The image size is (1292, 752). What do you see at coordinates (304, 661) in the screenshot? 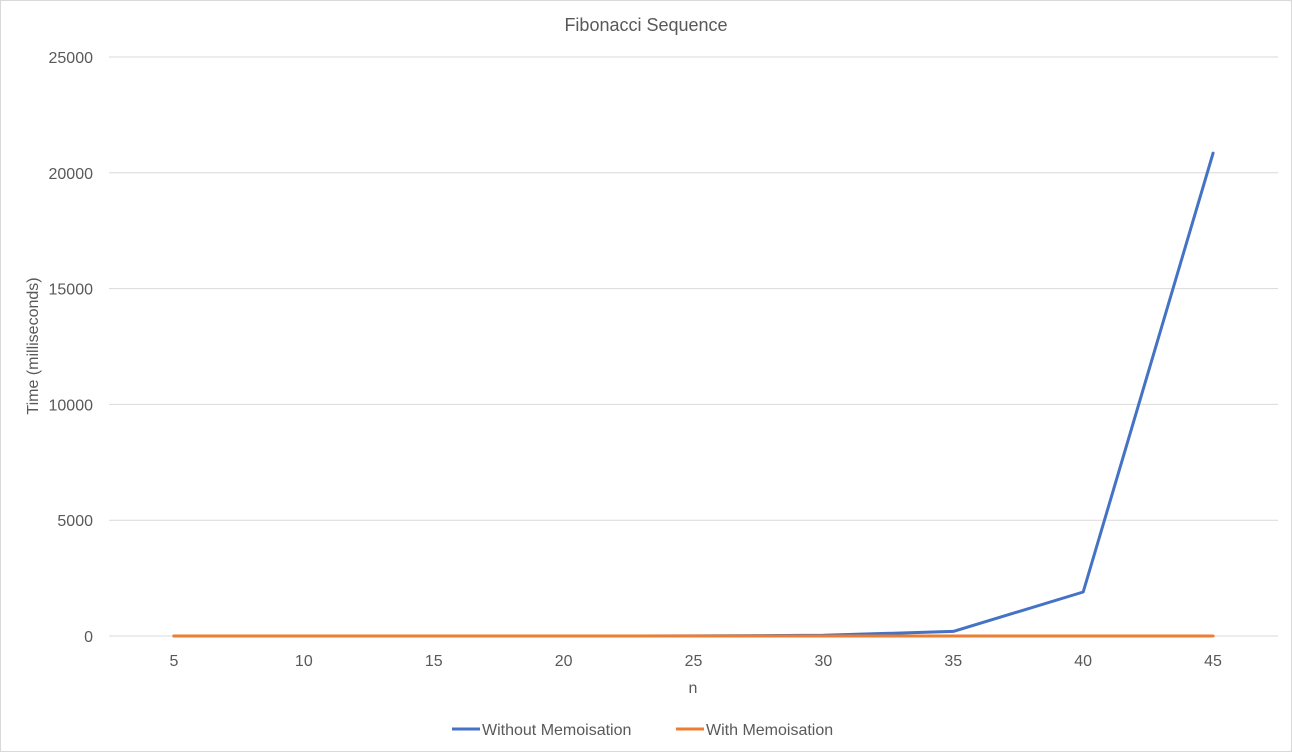
I see `x-tick-label: 10` at bounding box center [304, 661].